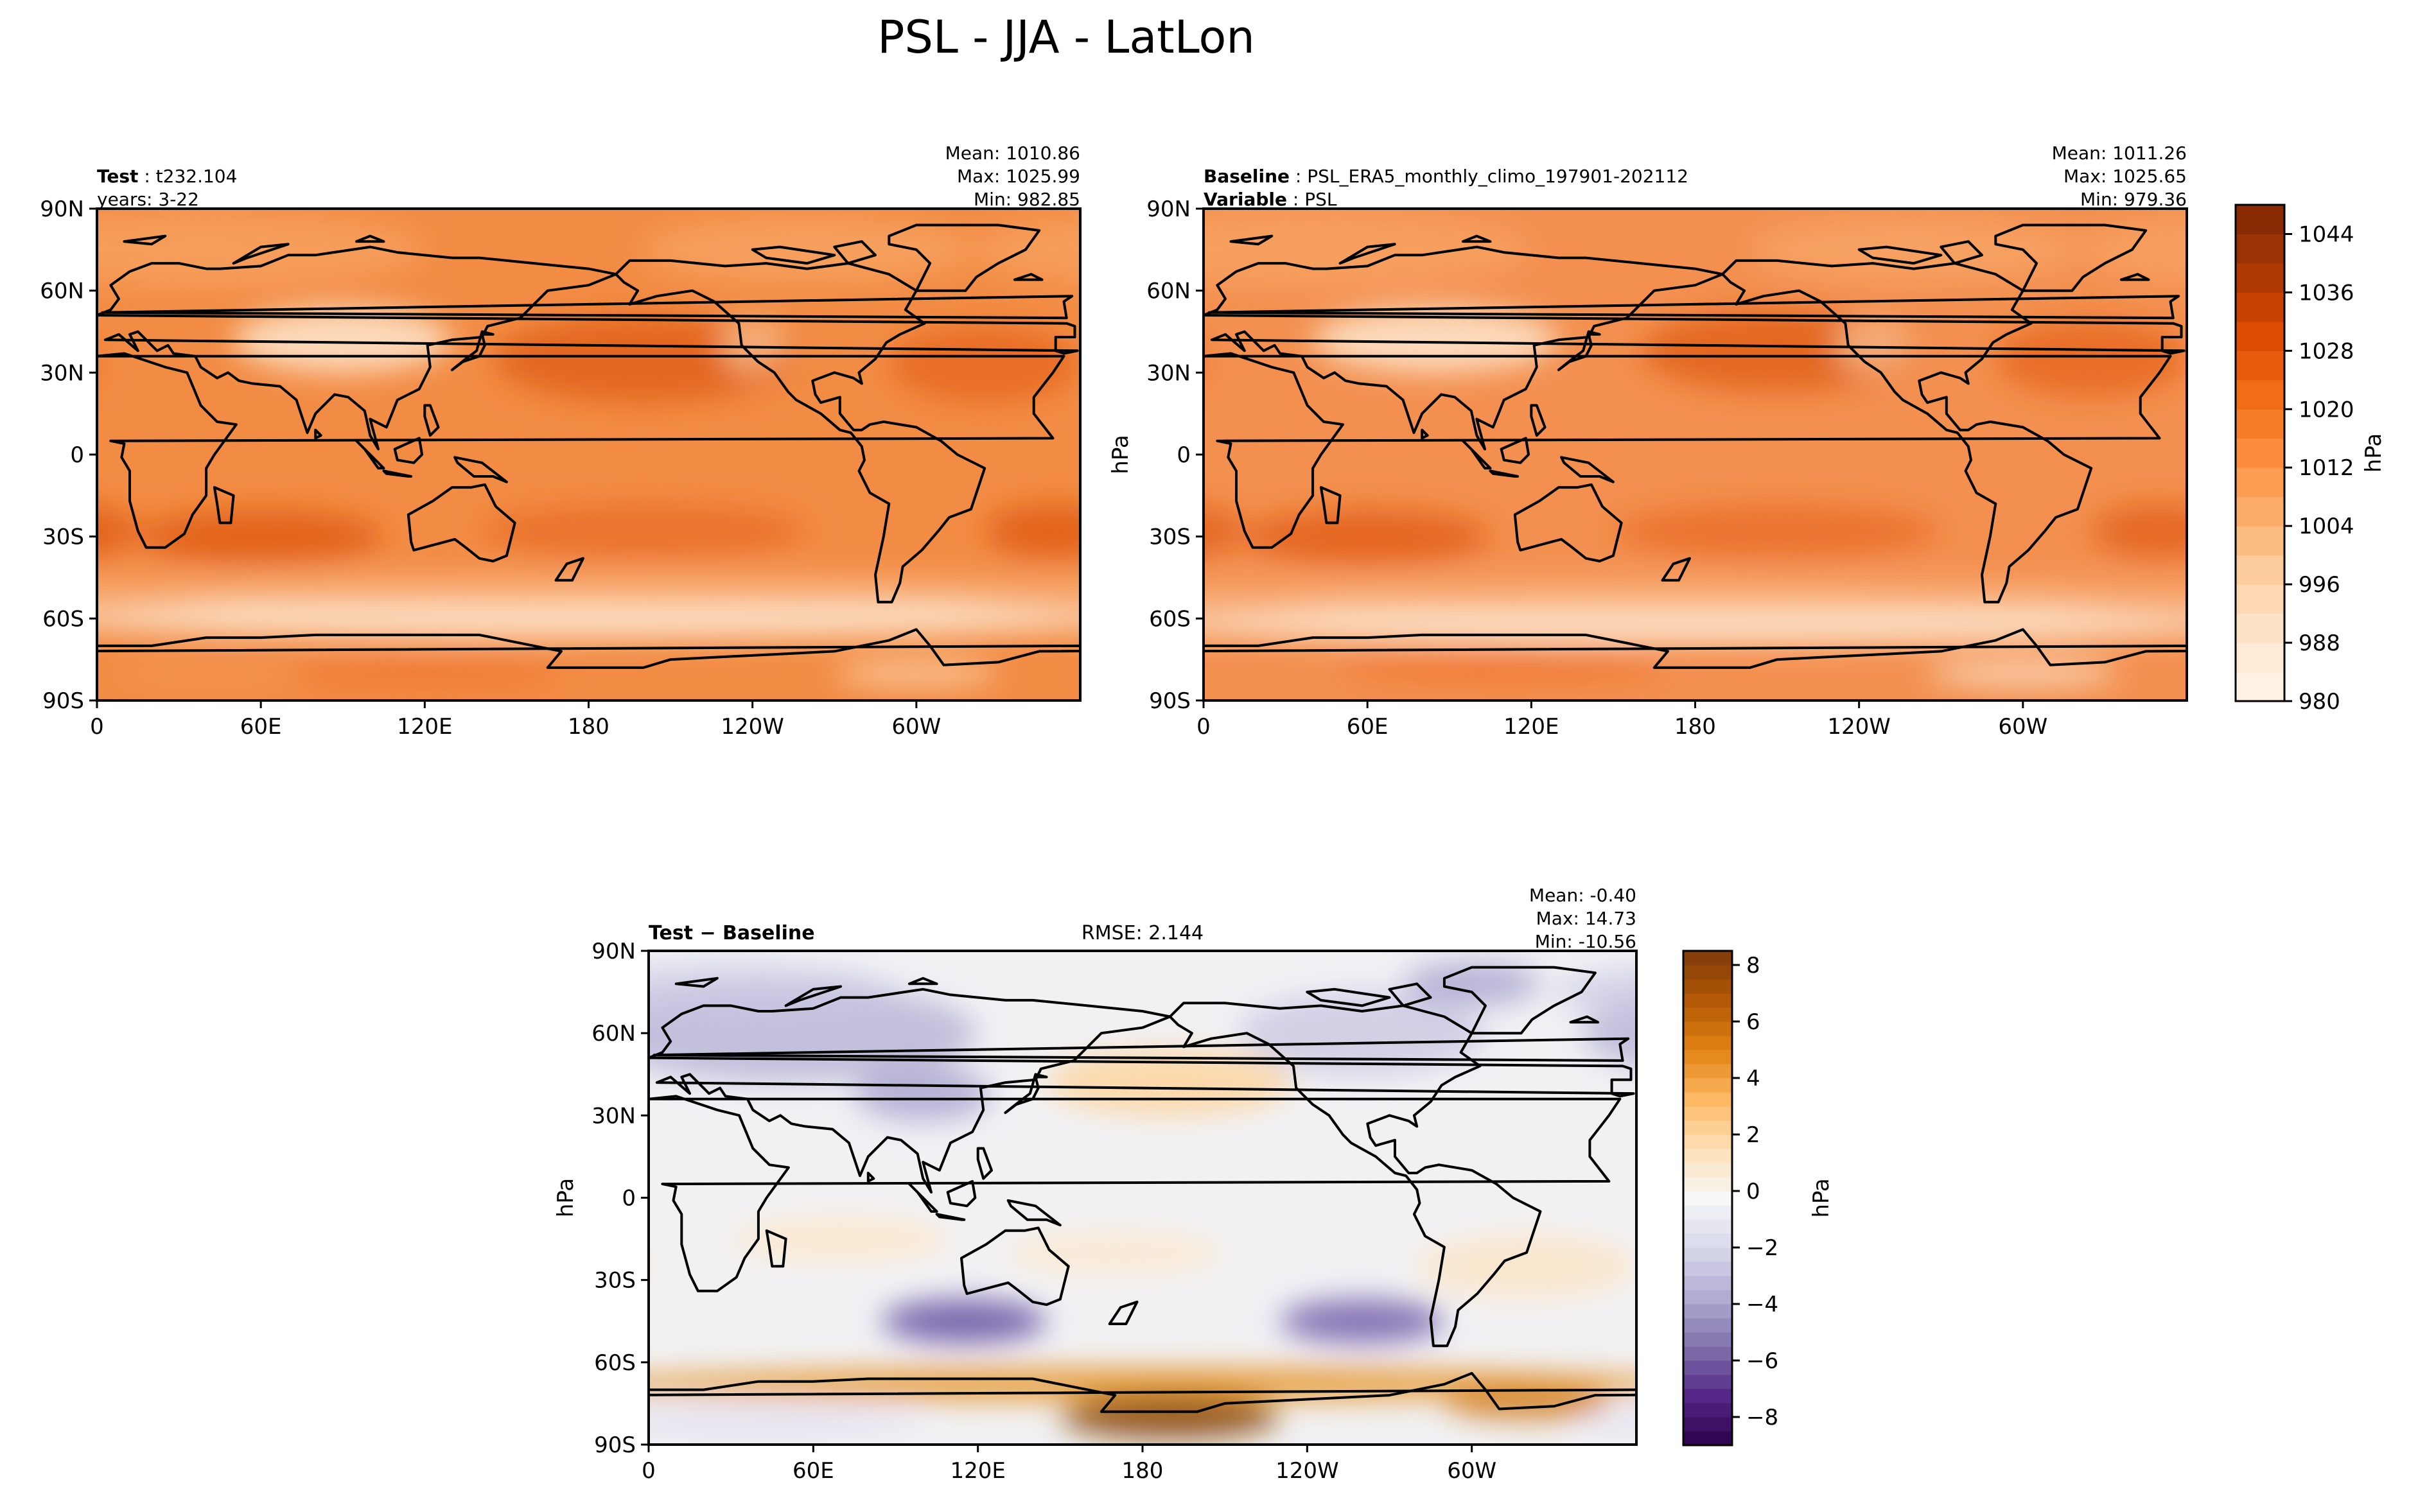 Image resolution: width=2427 pixels, height=1512 pixels. I want to click on colorbar-tick-label: 988, so click(2319, 643).